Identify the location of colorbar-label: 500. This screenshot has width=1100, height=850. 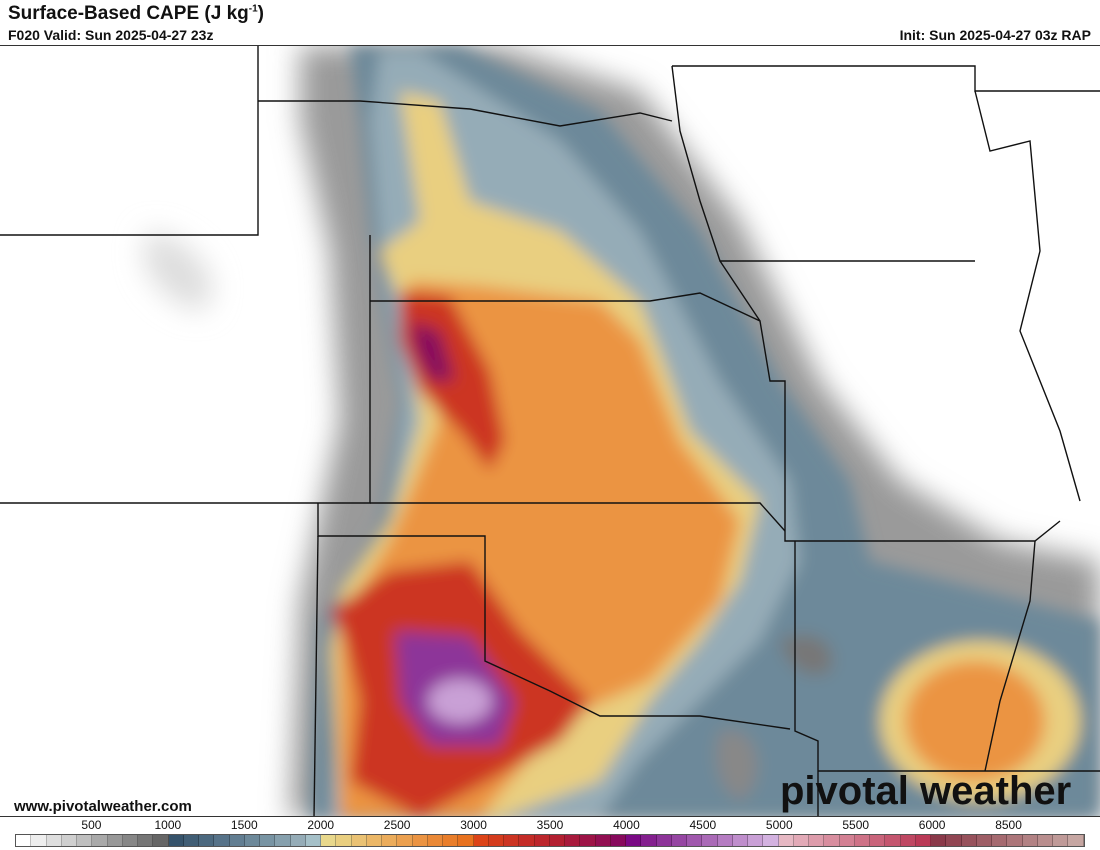
(91, 825).